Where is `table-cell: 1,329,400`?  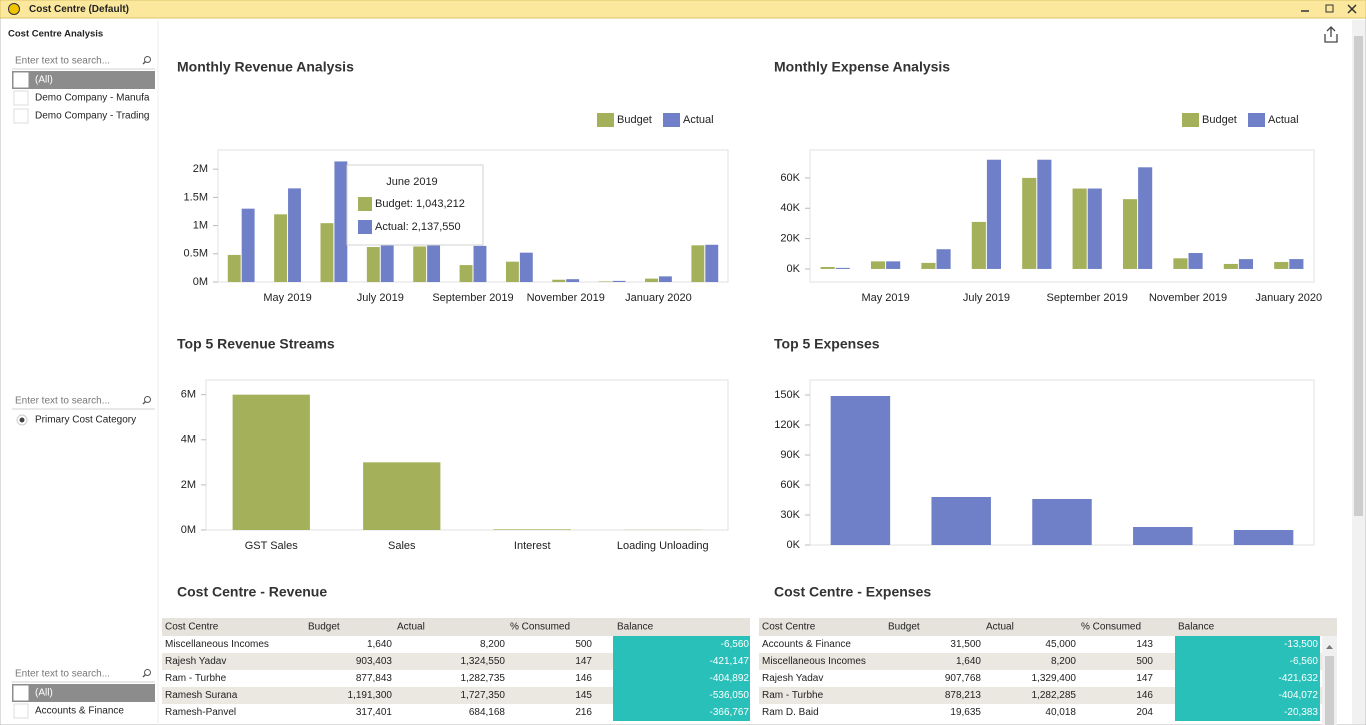
table-cell: 1,329,400 is located at coordinates (1054, 678).